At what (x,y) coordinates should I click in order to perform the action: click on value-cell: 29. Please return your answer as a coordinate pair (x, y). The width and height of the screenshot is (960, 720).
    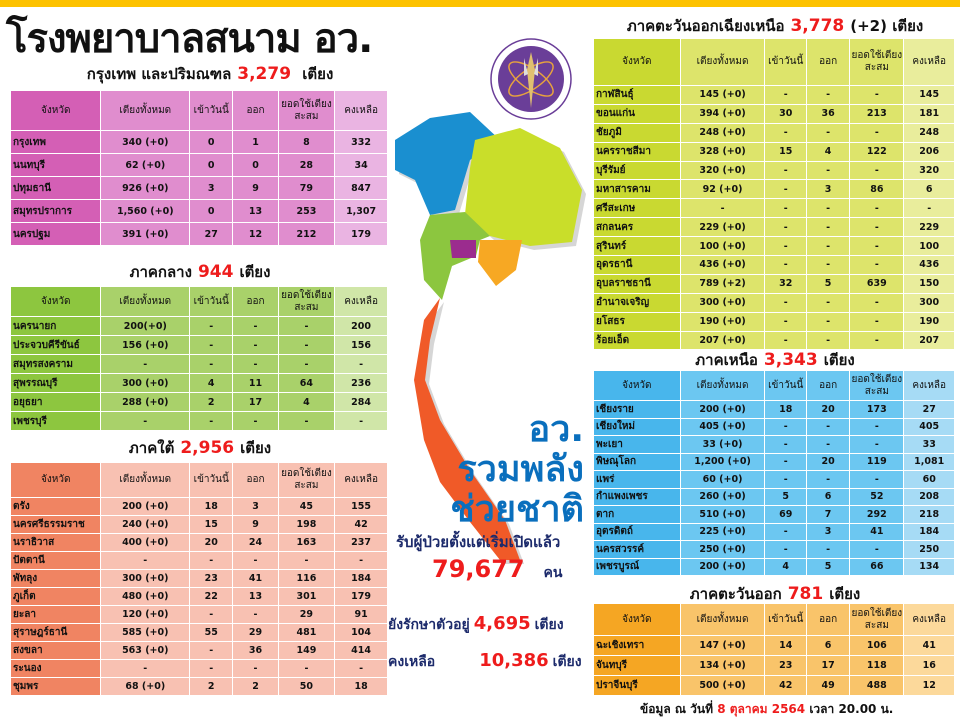
    Looking at the image, I should click on (255, 632).